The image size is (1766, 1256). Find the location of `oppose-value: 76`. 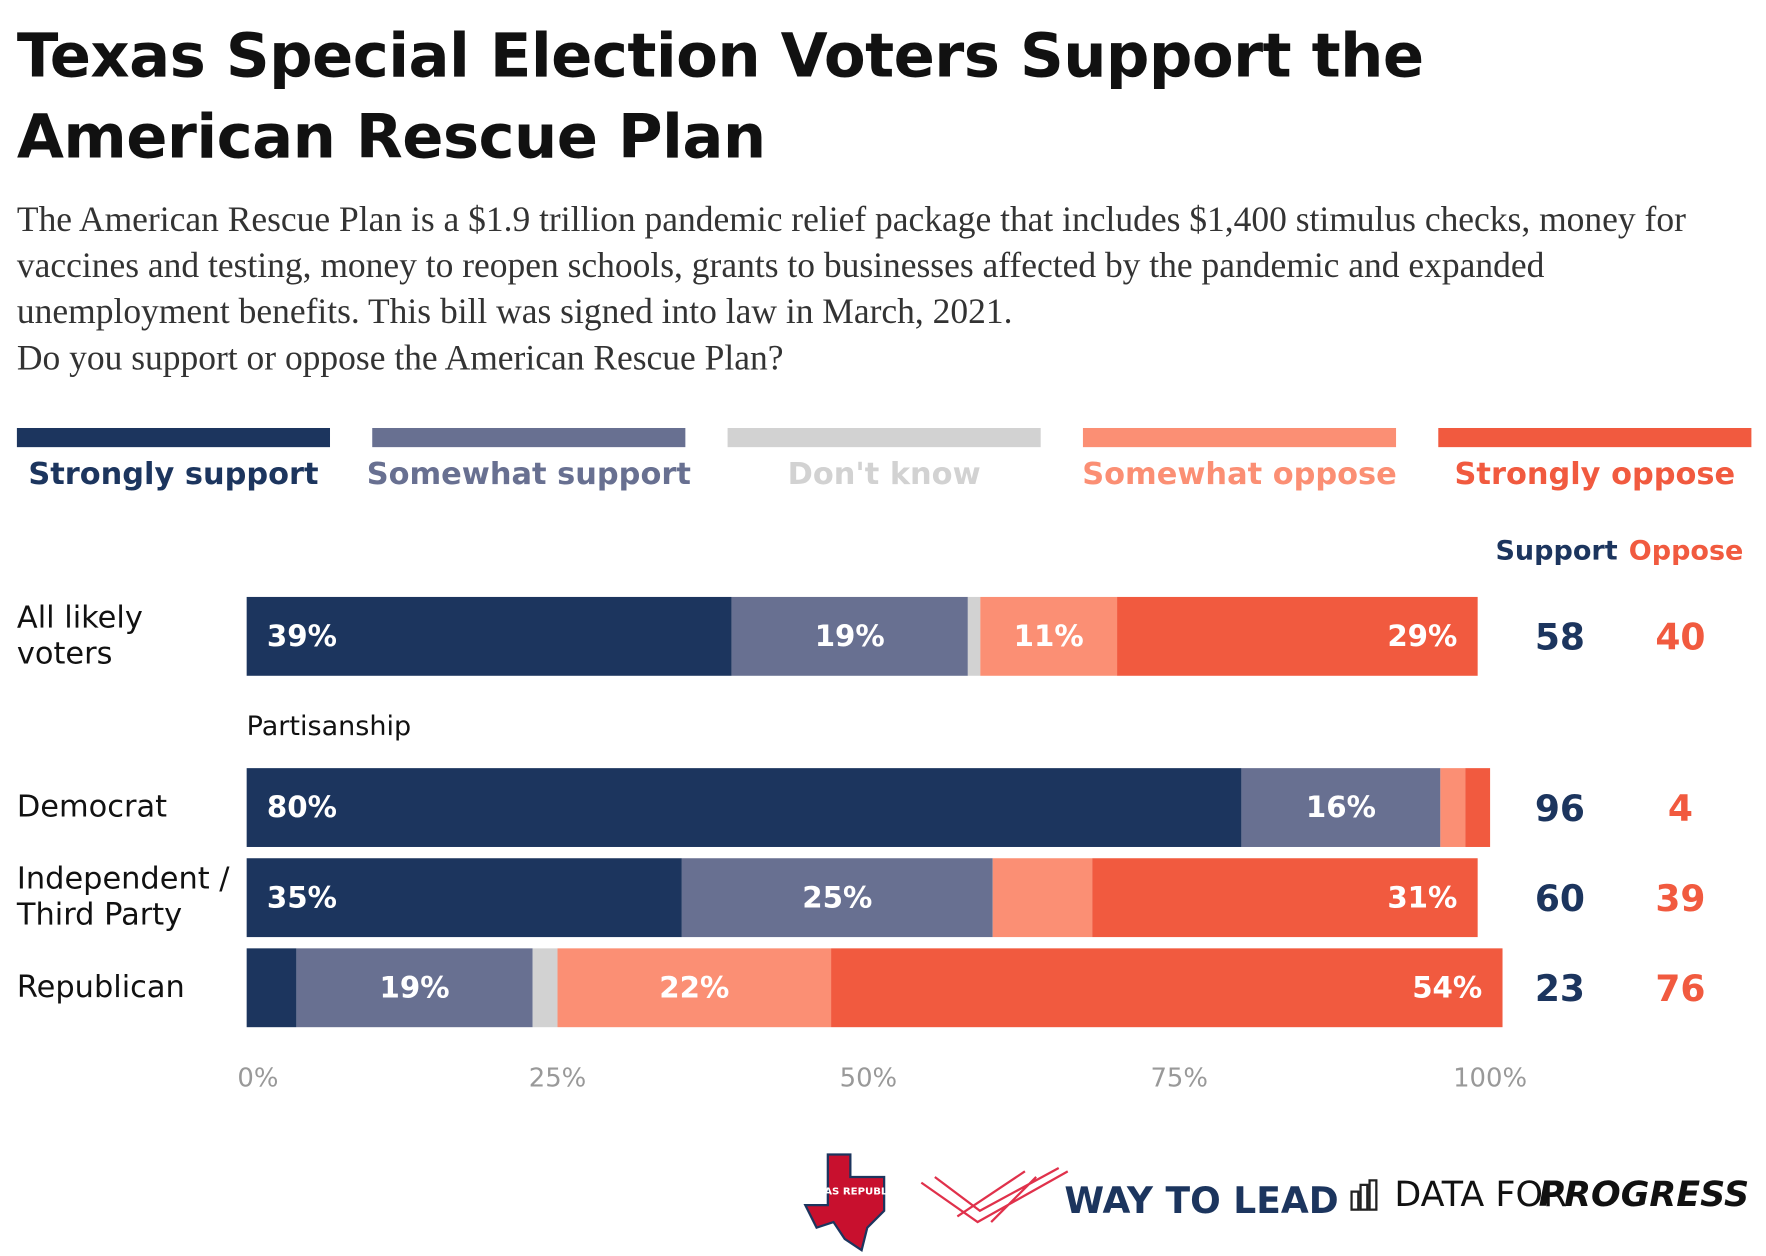

oppose-value: 76 is located at coordinates (1680, 989).